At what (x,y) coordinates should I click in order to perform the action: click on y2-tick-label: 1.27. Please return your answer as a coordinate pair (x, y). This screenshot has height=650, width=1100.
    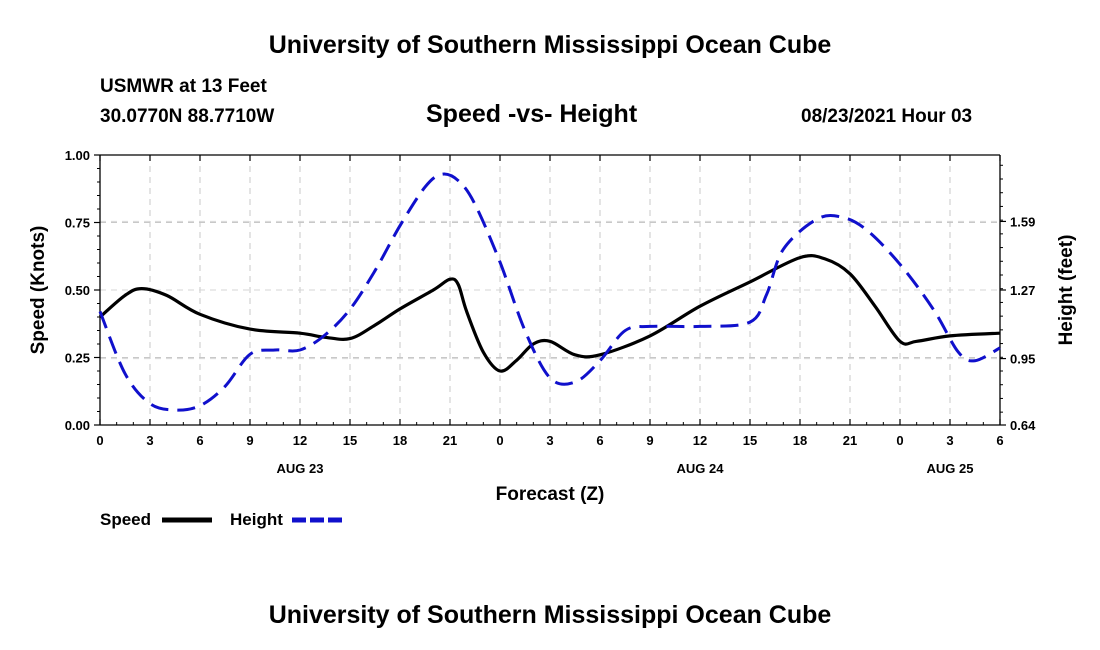
    Looking at the image, I should click on (1022, 290).